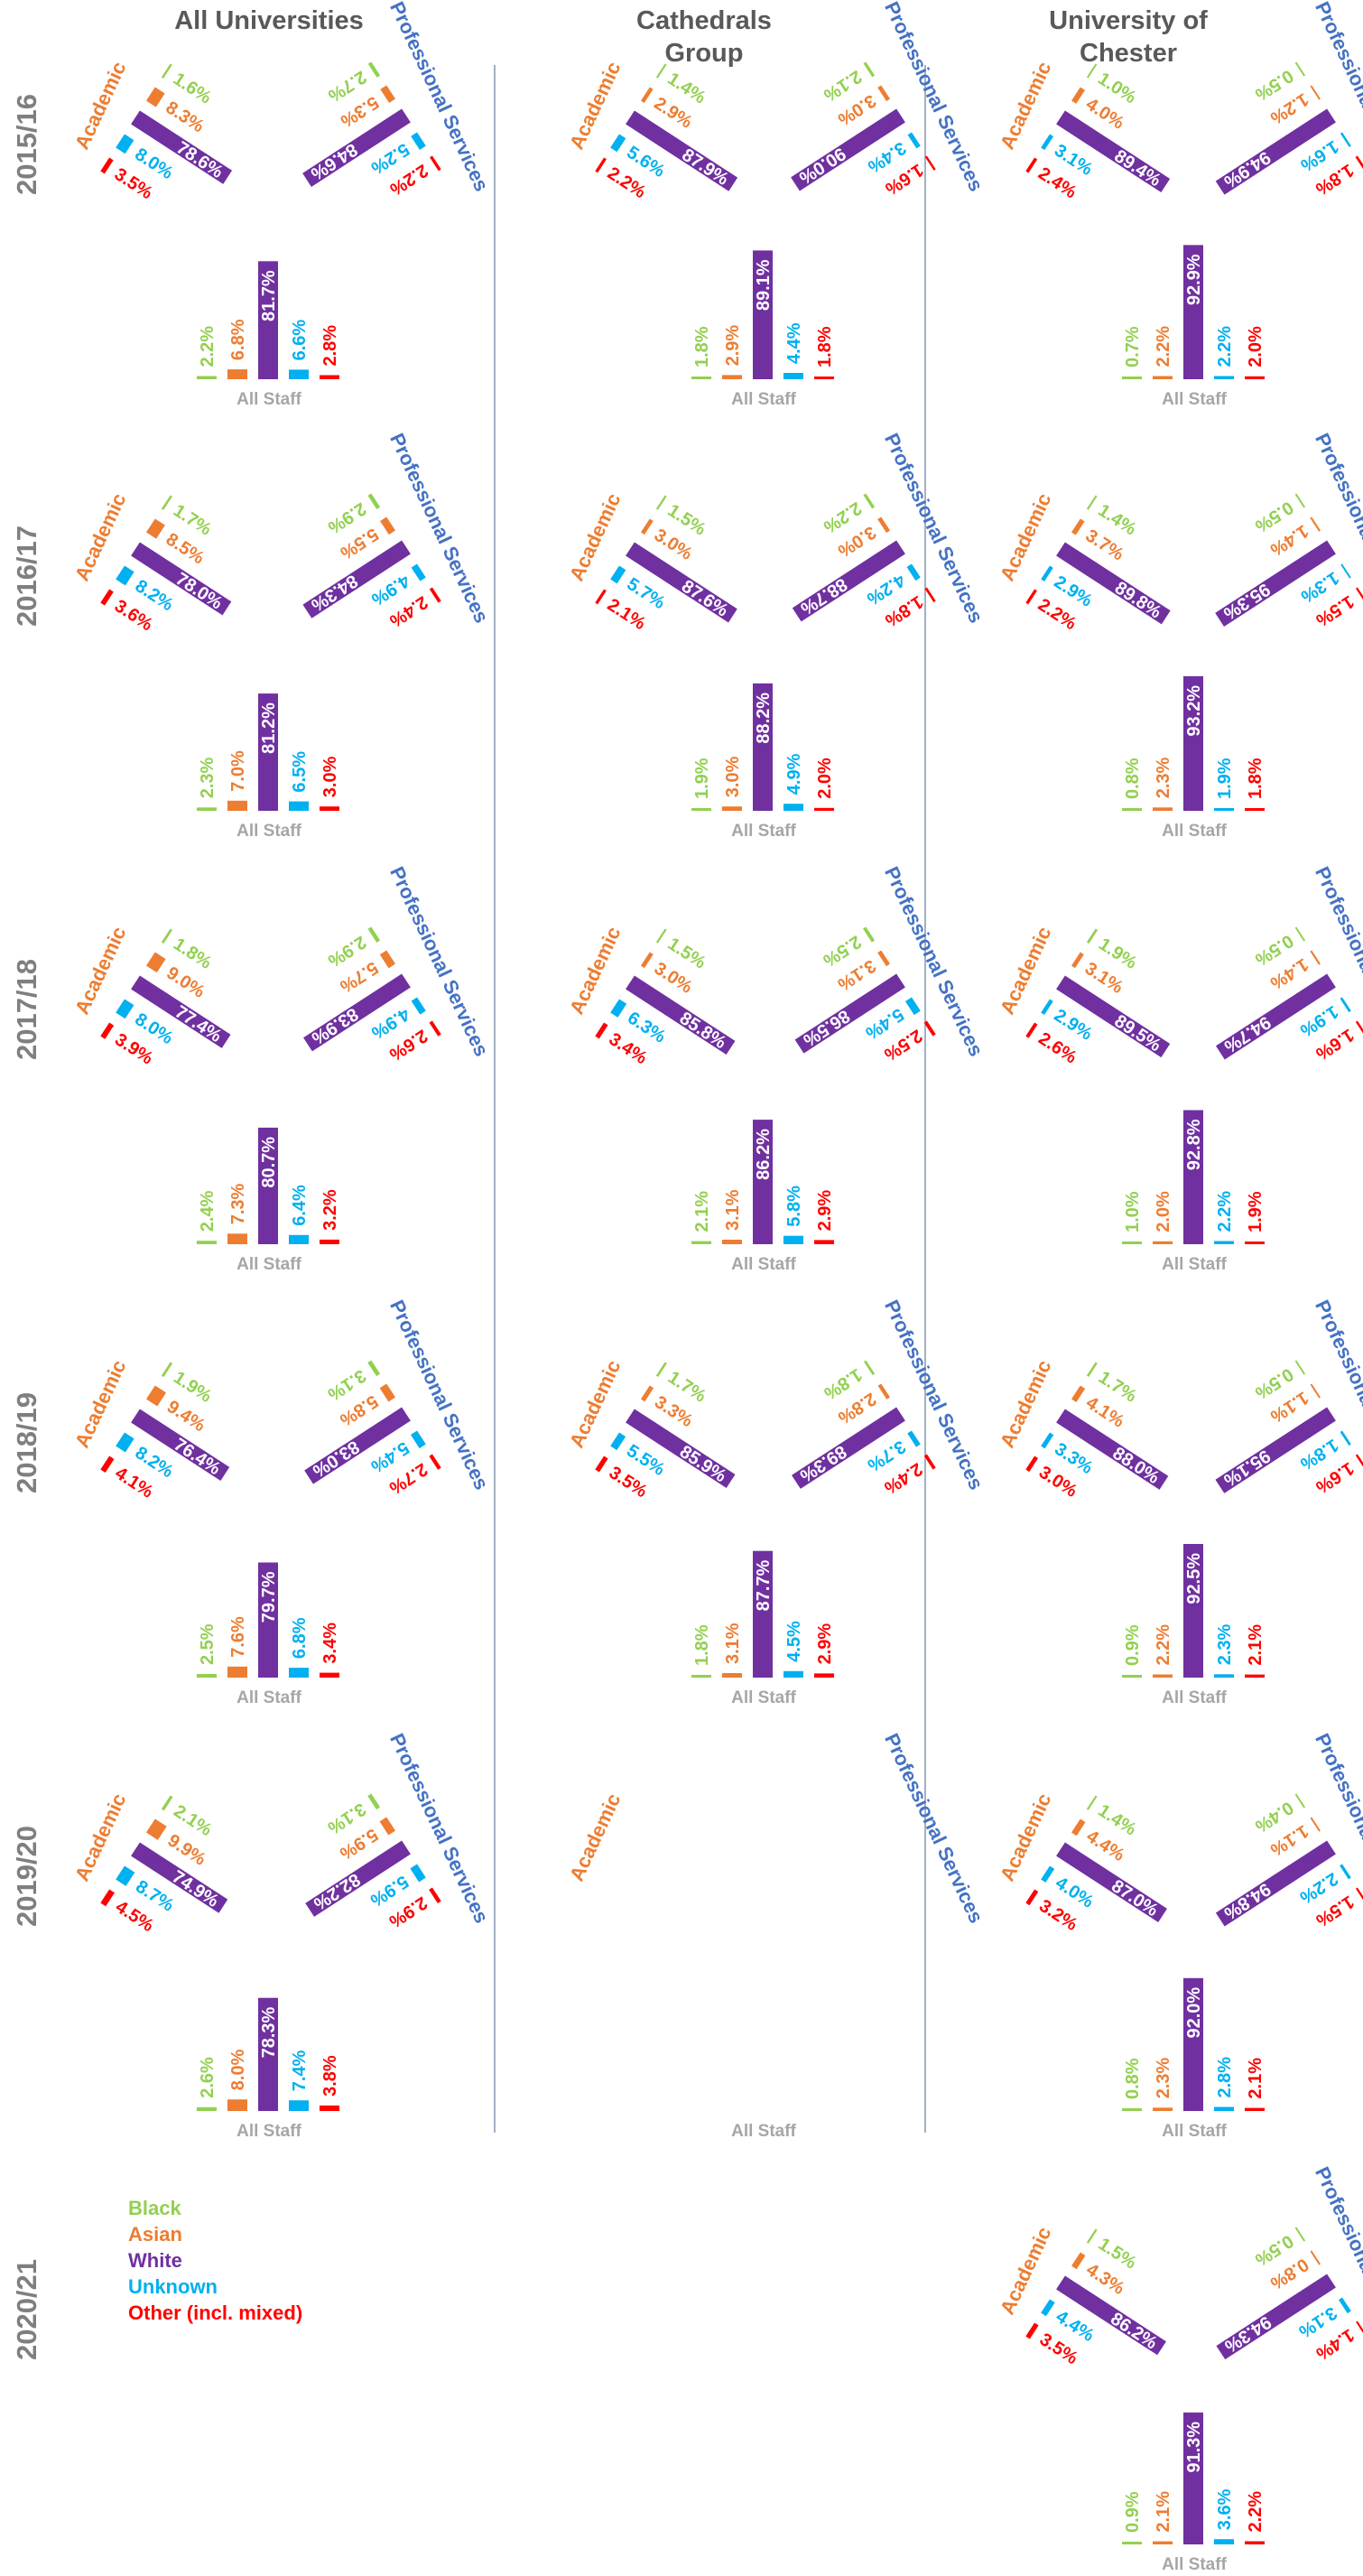 The width and height of the screenshot is (1363, 2576). Describe the element at coordinates (188, 517) in the screenshot. I see `academic-bar-group-black: 1.7%` at that location.